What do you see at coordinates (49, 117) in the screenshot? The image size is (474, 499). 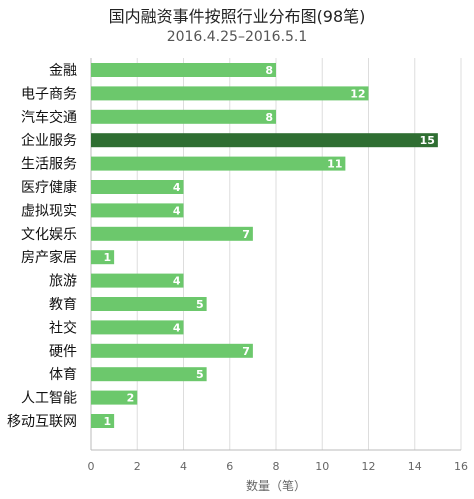 I see `category-label: 汽车交通` at bounding box center [49, 117].